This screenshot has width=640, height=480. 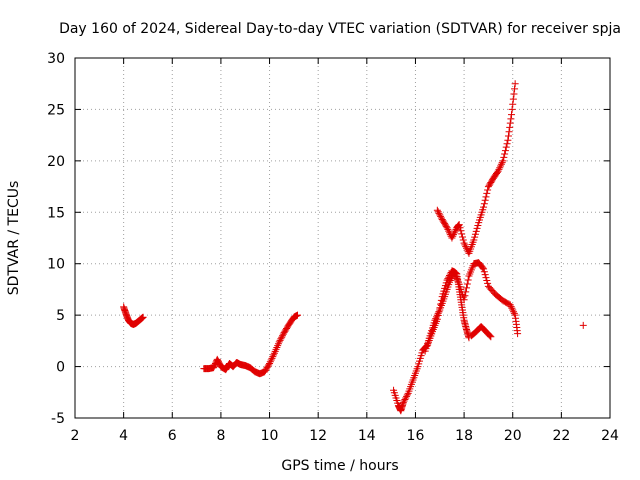 I want to click on series-sat-e, so click(x=476, y=168).